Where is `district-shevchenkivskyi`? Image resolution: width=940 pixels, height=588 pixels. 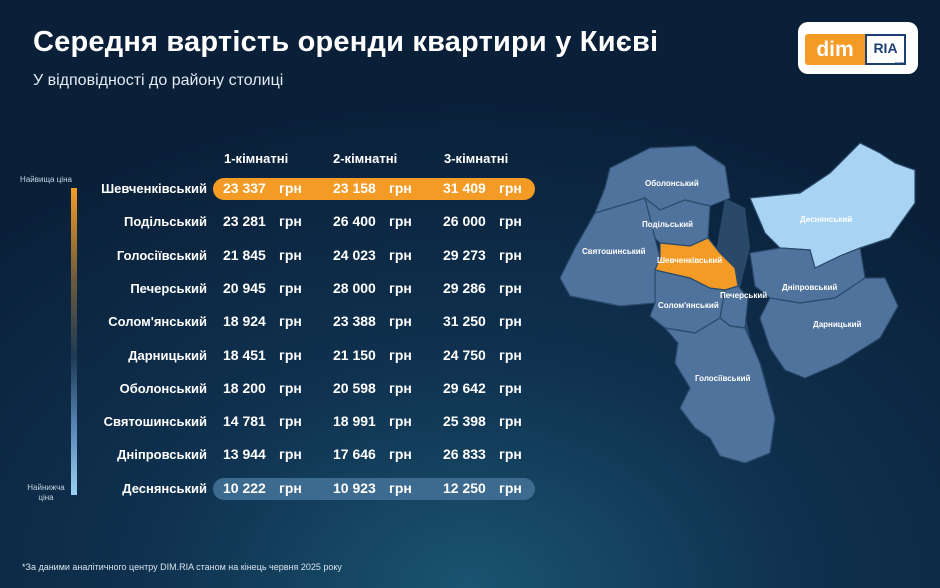 district-shevchenkivskyi is located at coordinates (696, 264).